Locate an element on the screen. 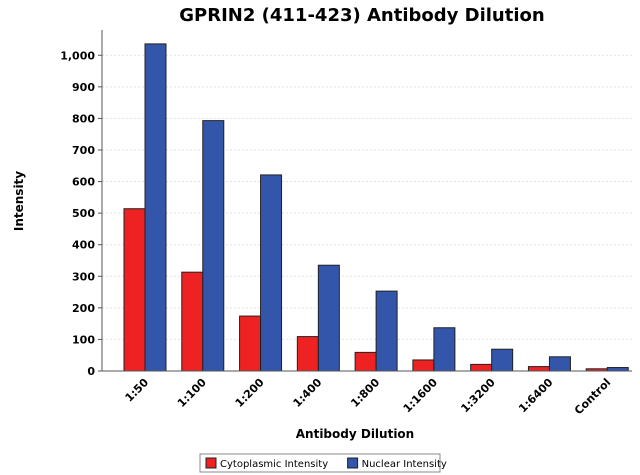 The width and height of the screenshot is (640, 475). y-tick-label: 100 is located at coordinates (83, 339).